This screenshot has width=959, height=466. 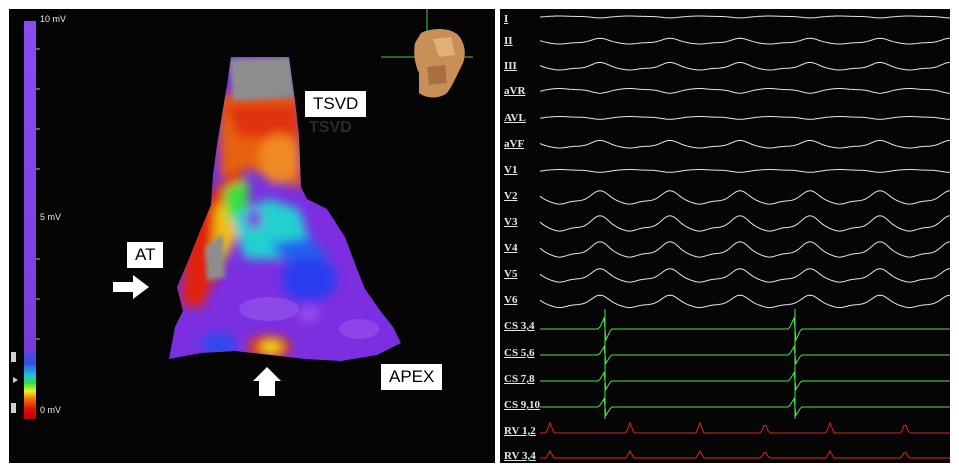 What do you see at coordinates (412, 377) in the screenshot?
I see `apex-label: APEX` at bounding box center [412, 377].